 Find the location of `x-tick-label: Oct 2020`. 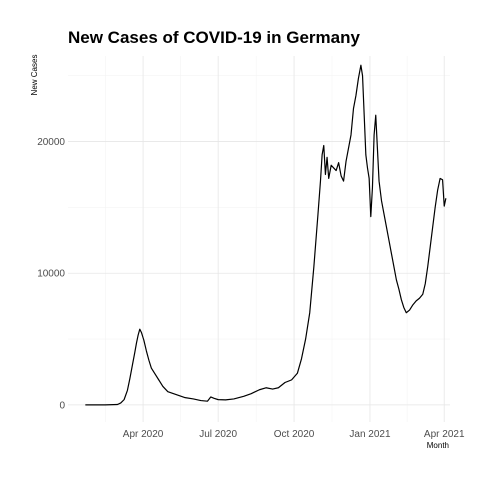

x-tick-label: Oct 2020 is located at coordinates (294, 434).